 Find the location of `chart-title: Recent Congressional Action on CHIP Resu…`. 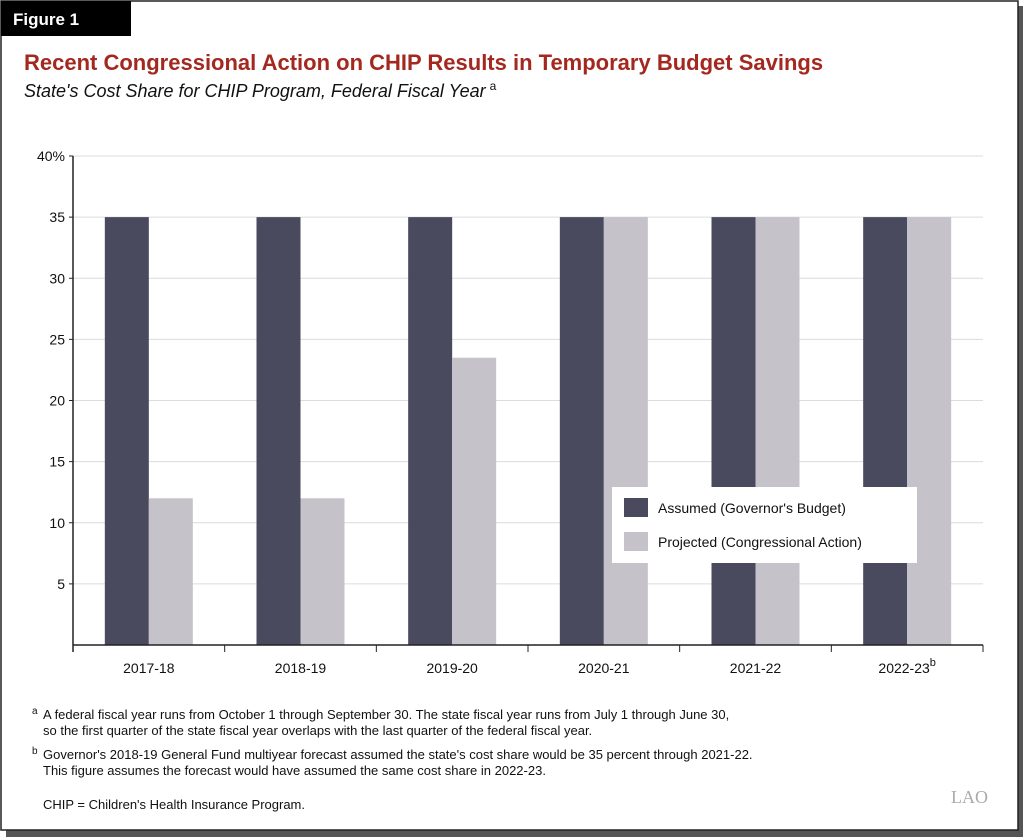

chart-title: Recent Congressional Action on CHIP Resu… is located at coordinates (423, 62).